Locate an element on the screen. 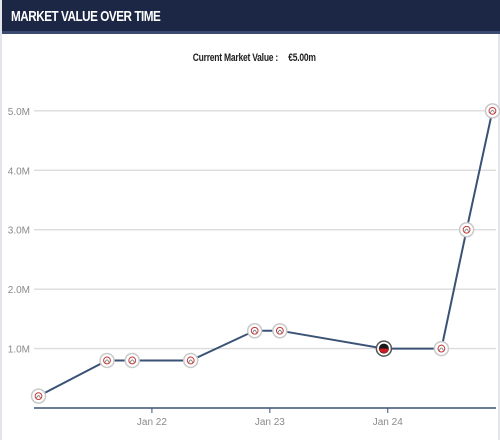 This screenshot has height=445, width=500. y-tick-label: 2.0M is located at coordinates (19, 290).